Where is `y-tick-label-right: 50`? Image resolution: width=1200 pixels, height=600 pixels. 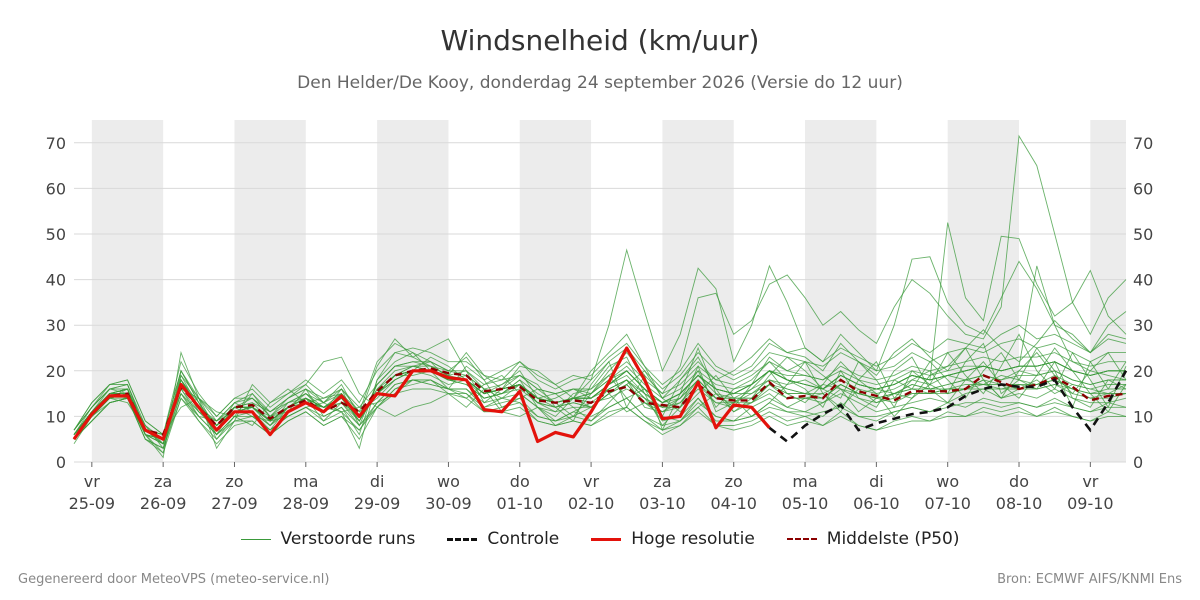 y-tick-label-right: 50 is located at coordinates (1143, 234).